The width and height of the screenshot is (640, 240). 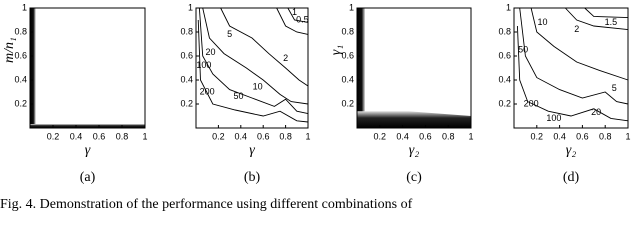 What do you see at coordinates (336, 50) in the screenshot?
I see `y-axis-label: γ₁` at bounding box center [336, 50].